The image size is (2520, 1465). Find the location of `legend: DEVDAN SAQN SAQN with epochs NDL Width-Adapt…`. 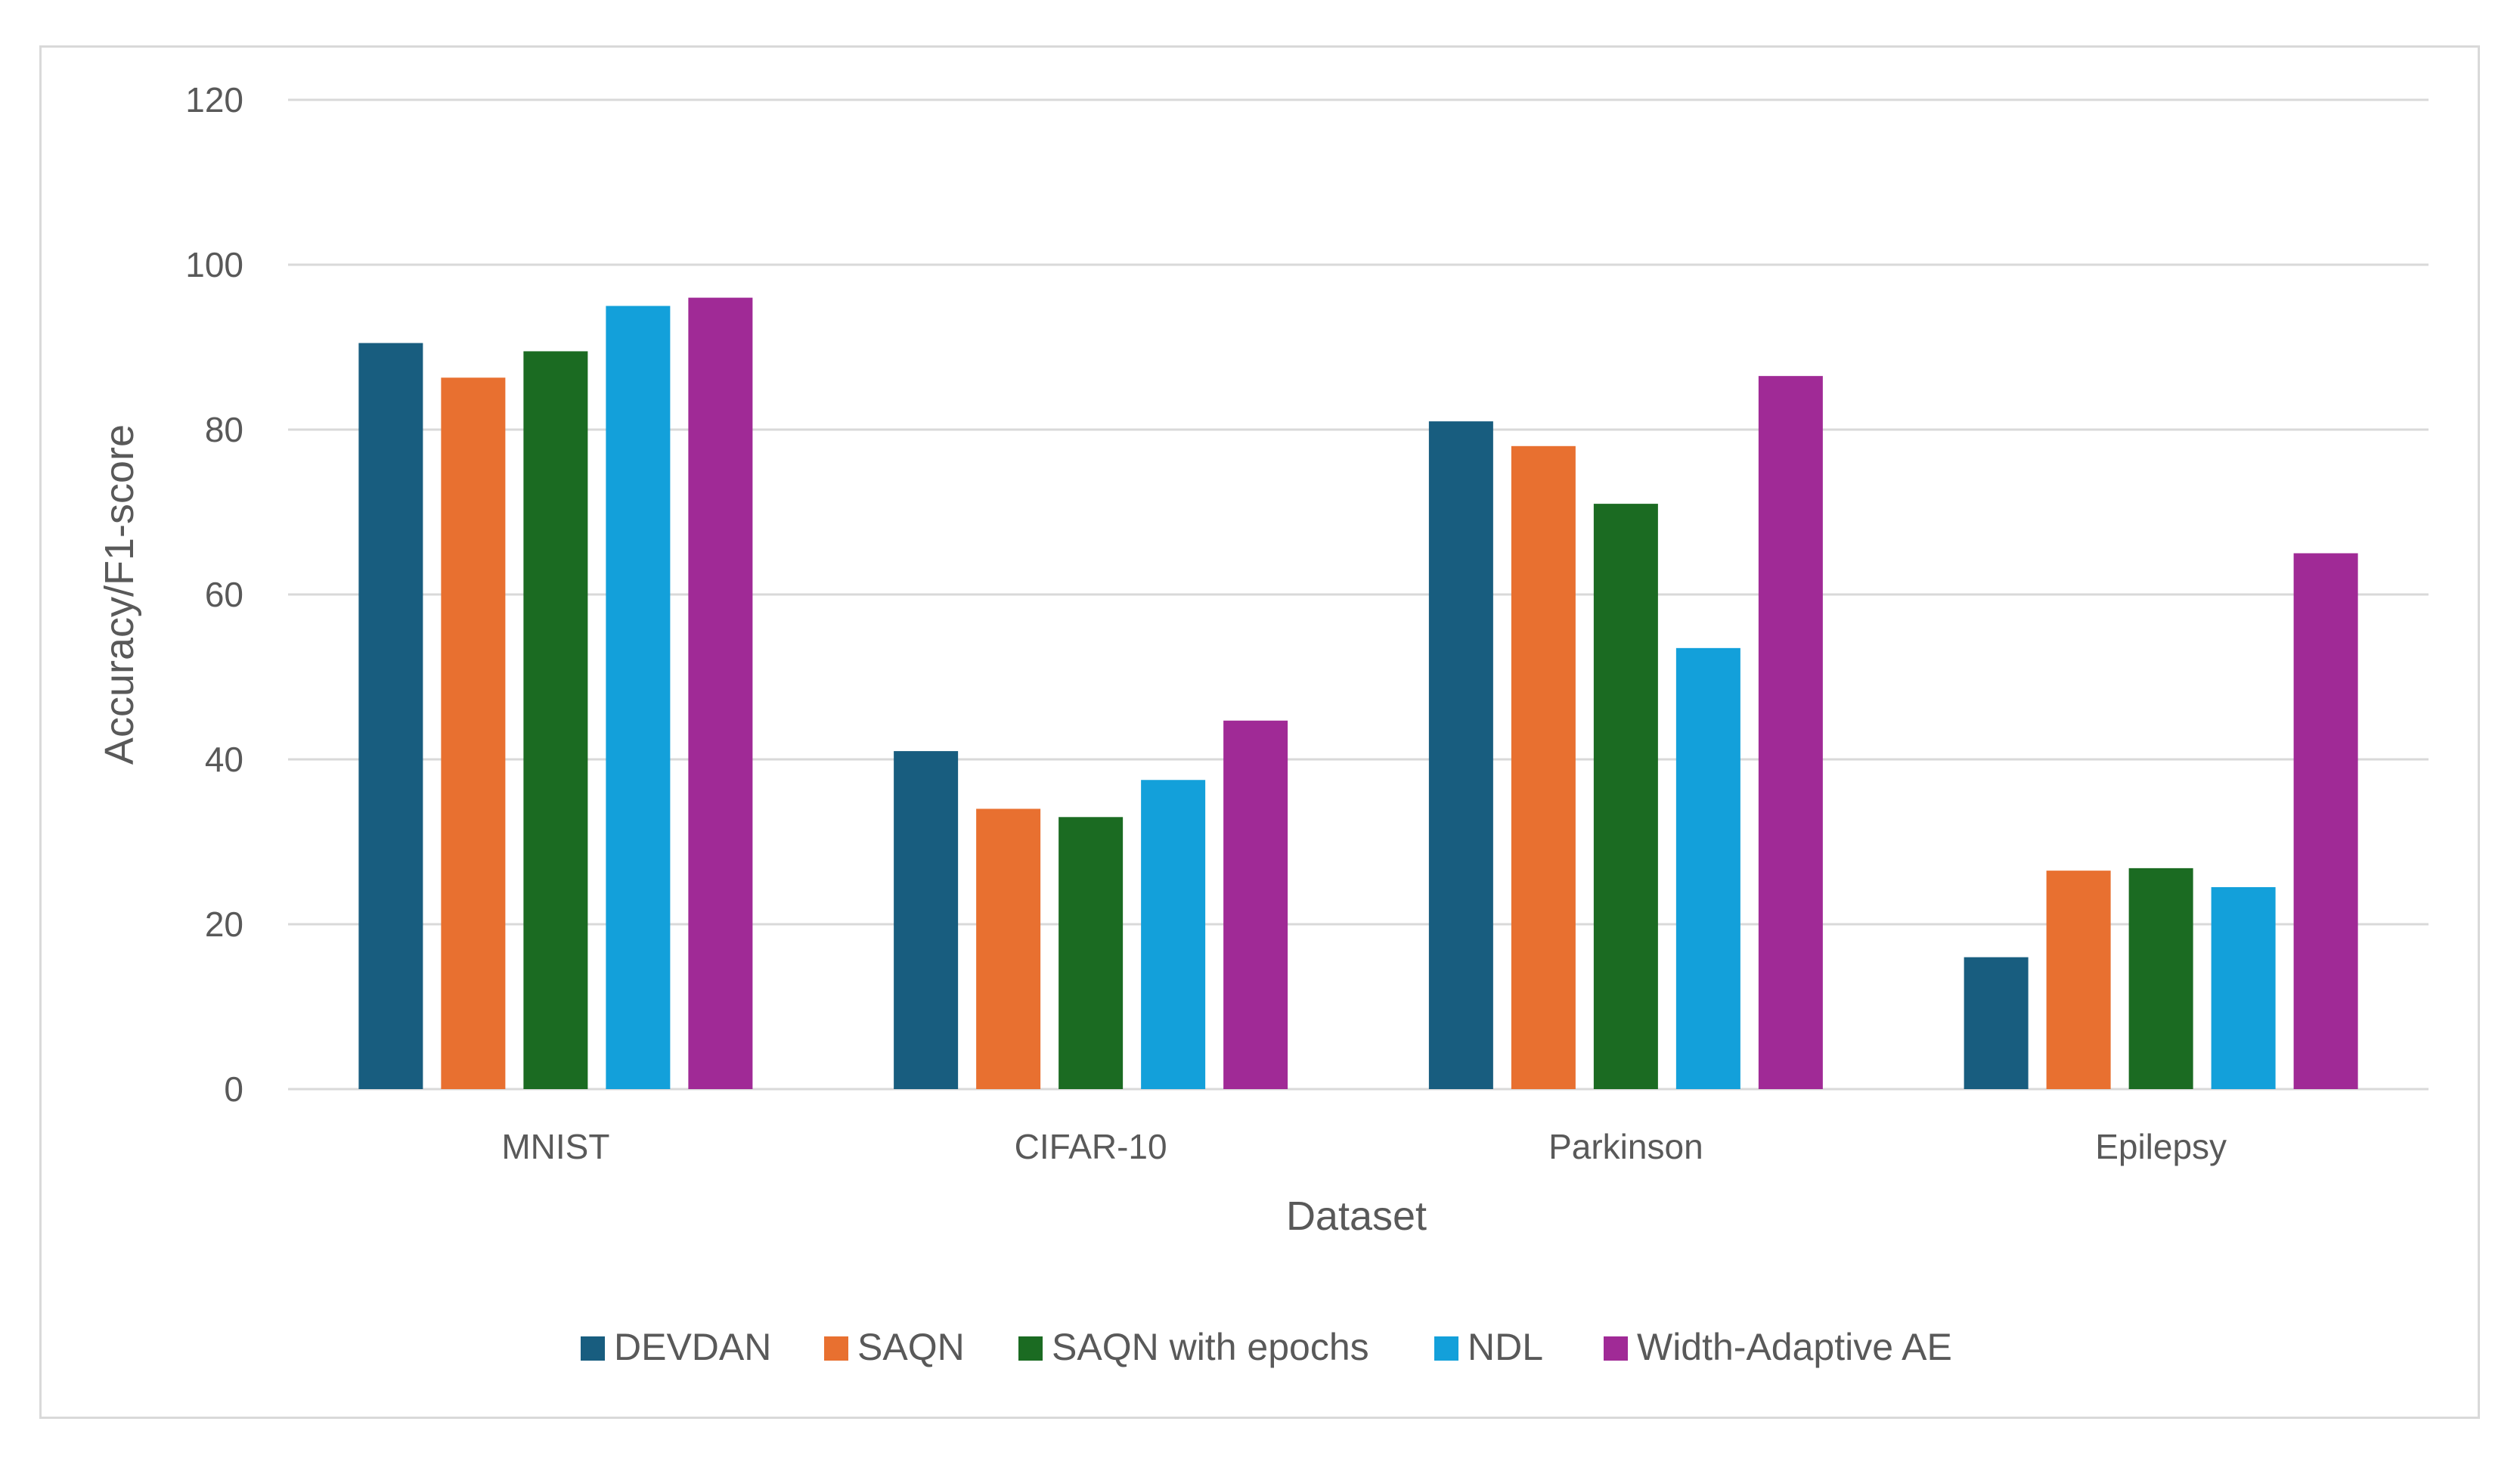

legend: DEVDAN SAQN SAQN with epochs NDL Width-Adapt… is located at coordinates (1266, 1347).